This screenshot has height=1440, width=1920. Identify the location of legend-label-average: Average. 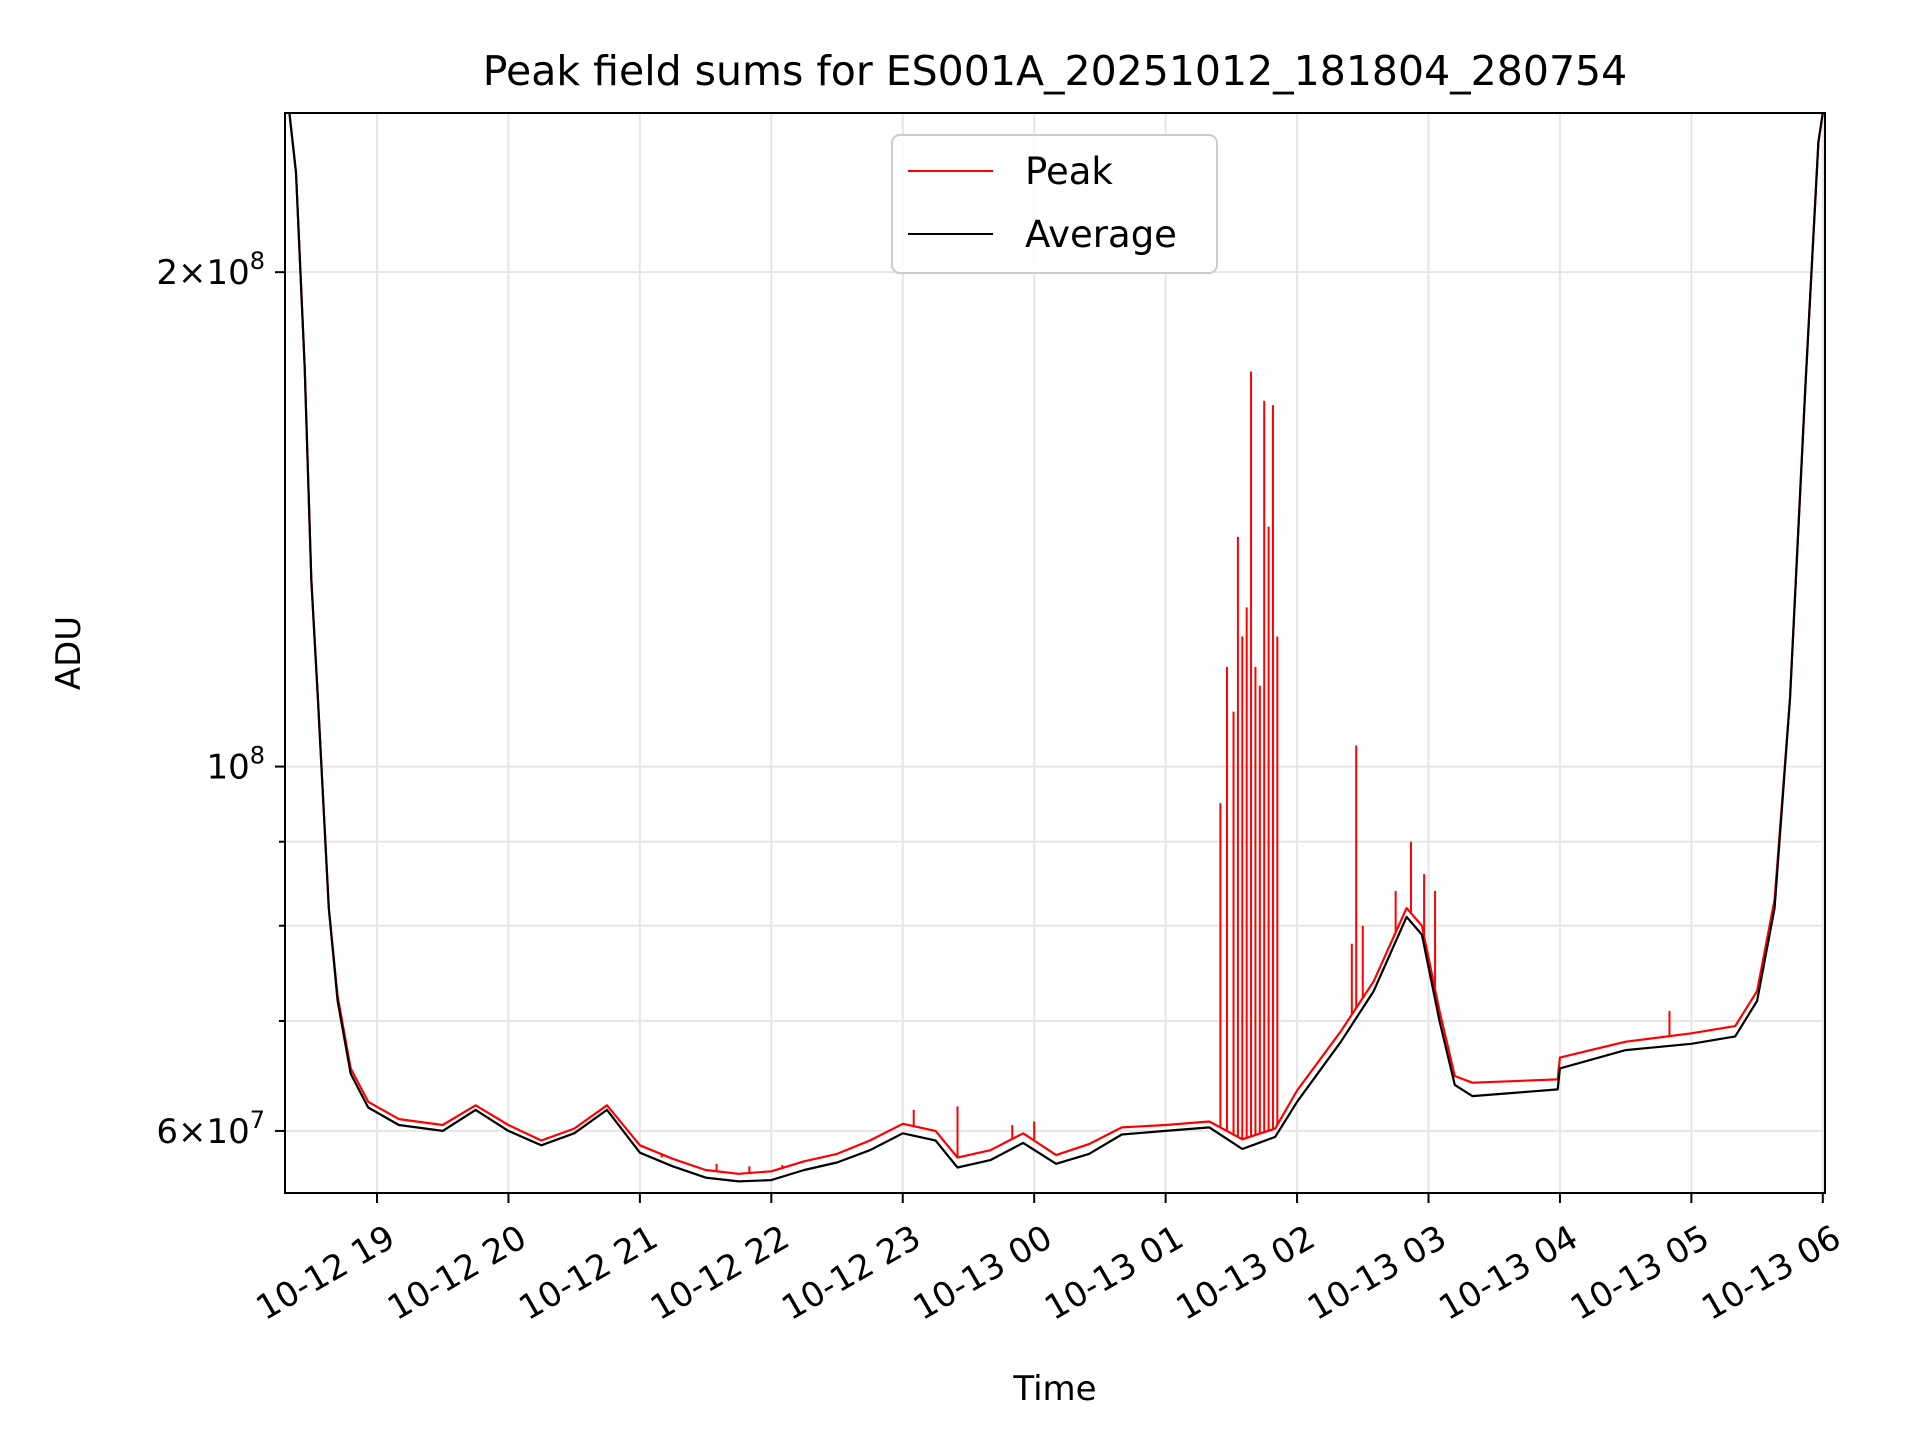
(1101, 234).